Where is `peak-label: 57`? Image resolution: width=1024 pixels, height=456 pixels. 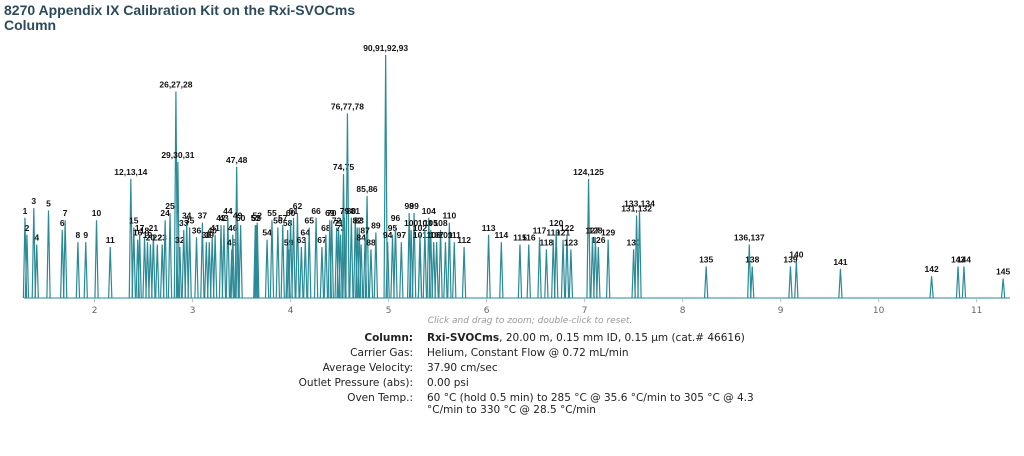 peak-label: 57 is located at coordinates (283, 218).